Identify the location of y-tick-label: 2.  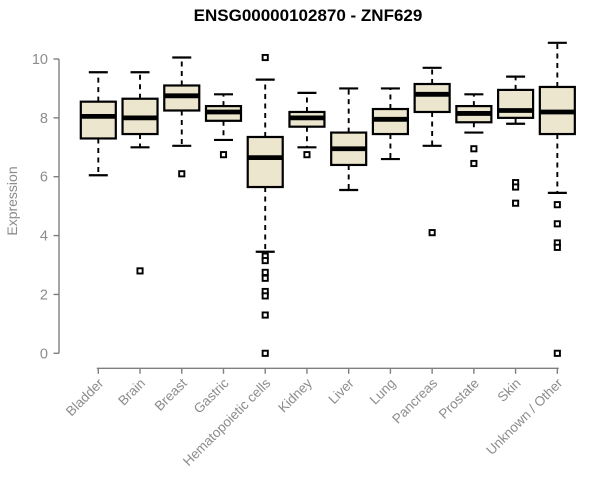
(44, 295).